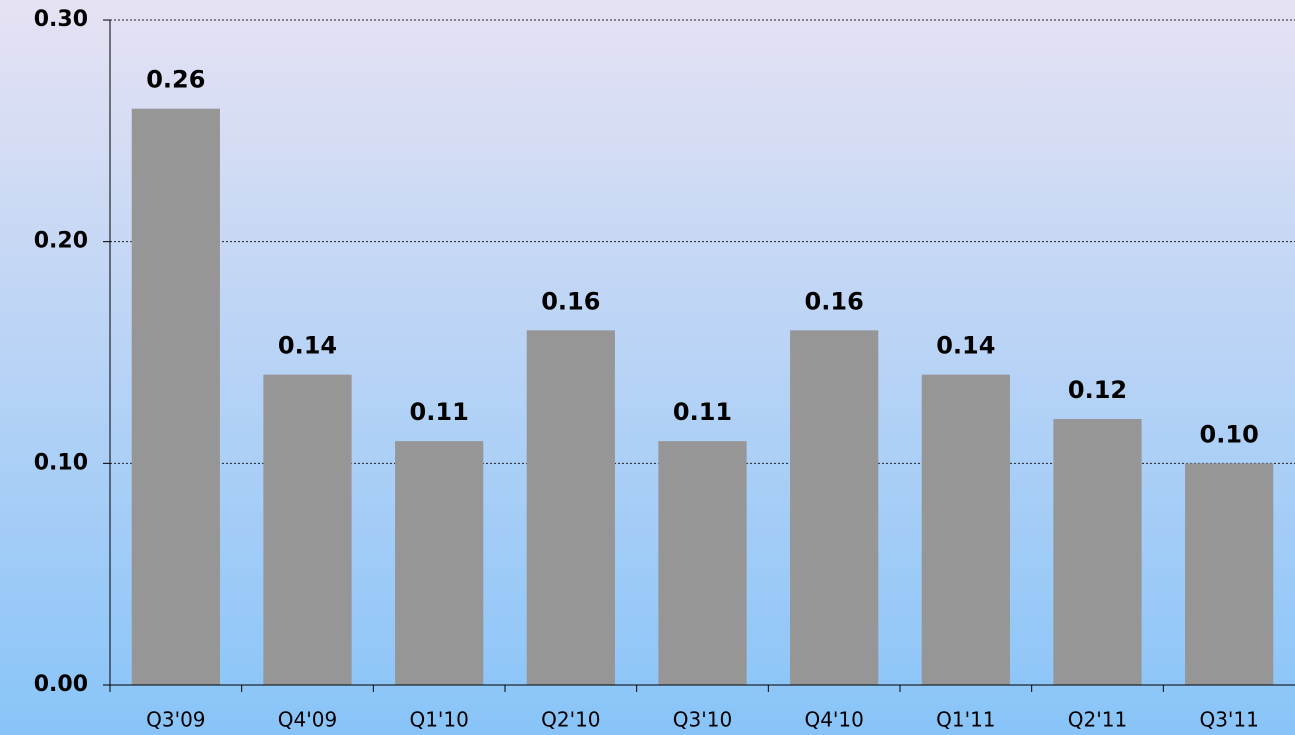 This screenshot has width=1295, height=735. I want to click on y-tick-label: 0.00, so click(61, 684).